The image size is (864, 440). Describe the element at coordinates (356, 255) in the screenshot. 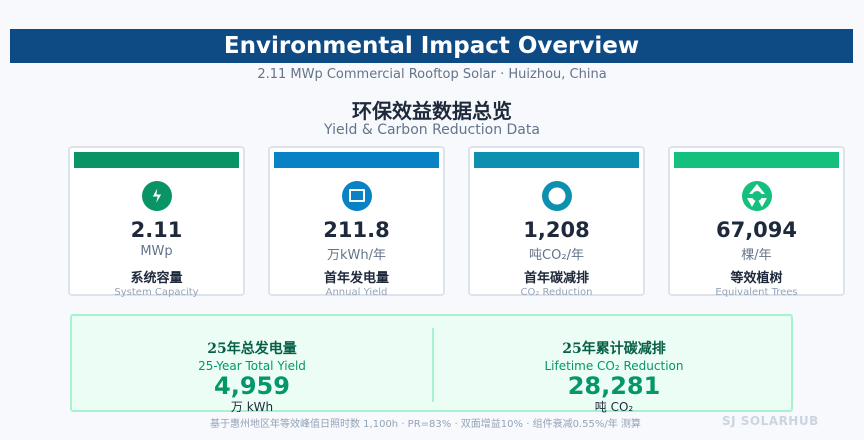

I see `metric-unit: 万kWh/年` at that location.